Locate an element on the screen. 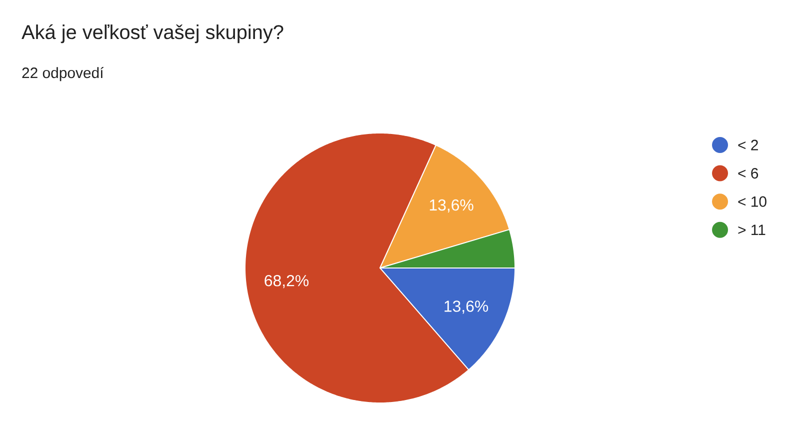  text: 22 odpovedí is located at coordinates (63, 74).